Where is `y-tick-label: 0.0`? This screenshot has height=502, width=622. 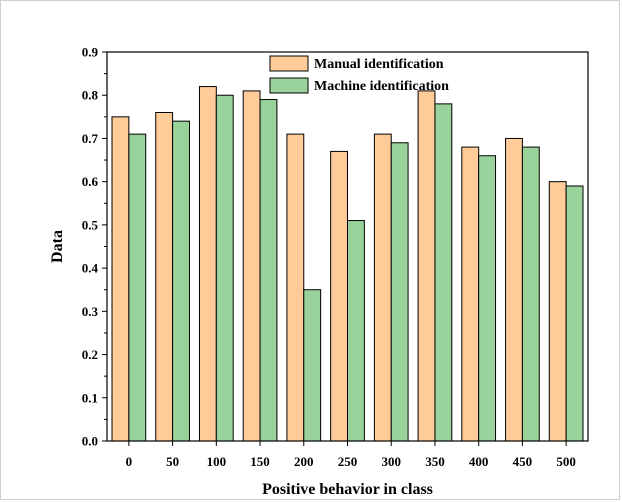 y-tick-label: 0.0 is located at coordinates (90, 441).